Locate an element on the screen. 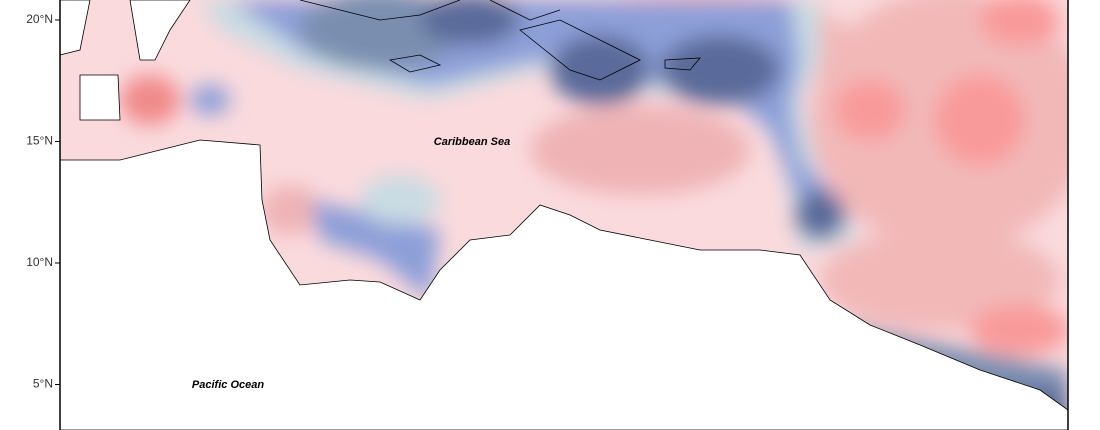  islands is located at coordinates (500, 40).